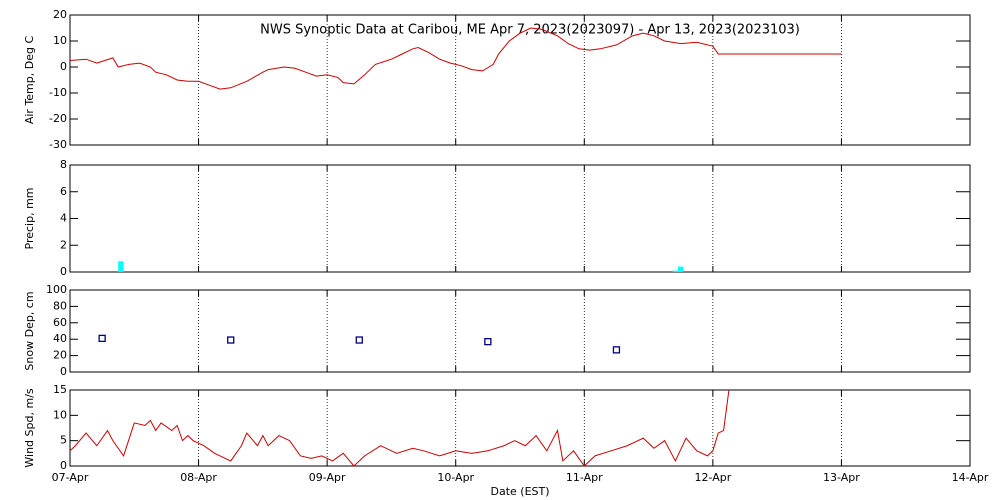 This screenshot has height=500, width=1000. I want to click on y-tick-label: -30, so click(58, 144).